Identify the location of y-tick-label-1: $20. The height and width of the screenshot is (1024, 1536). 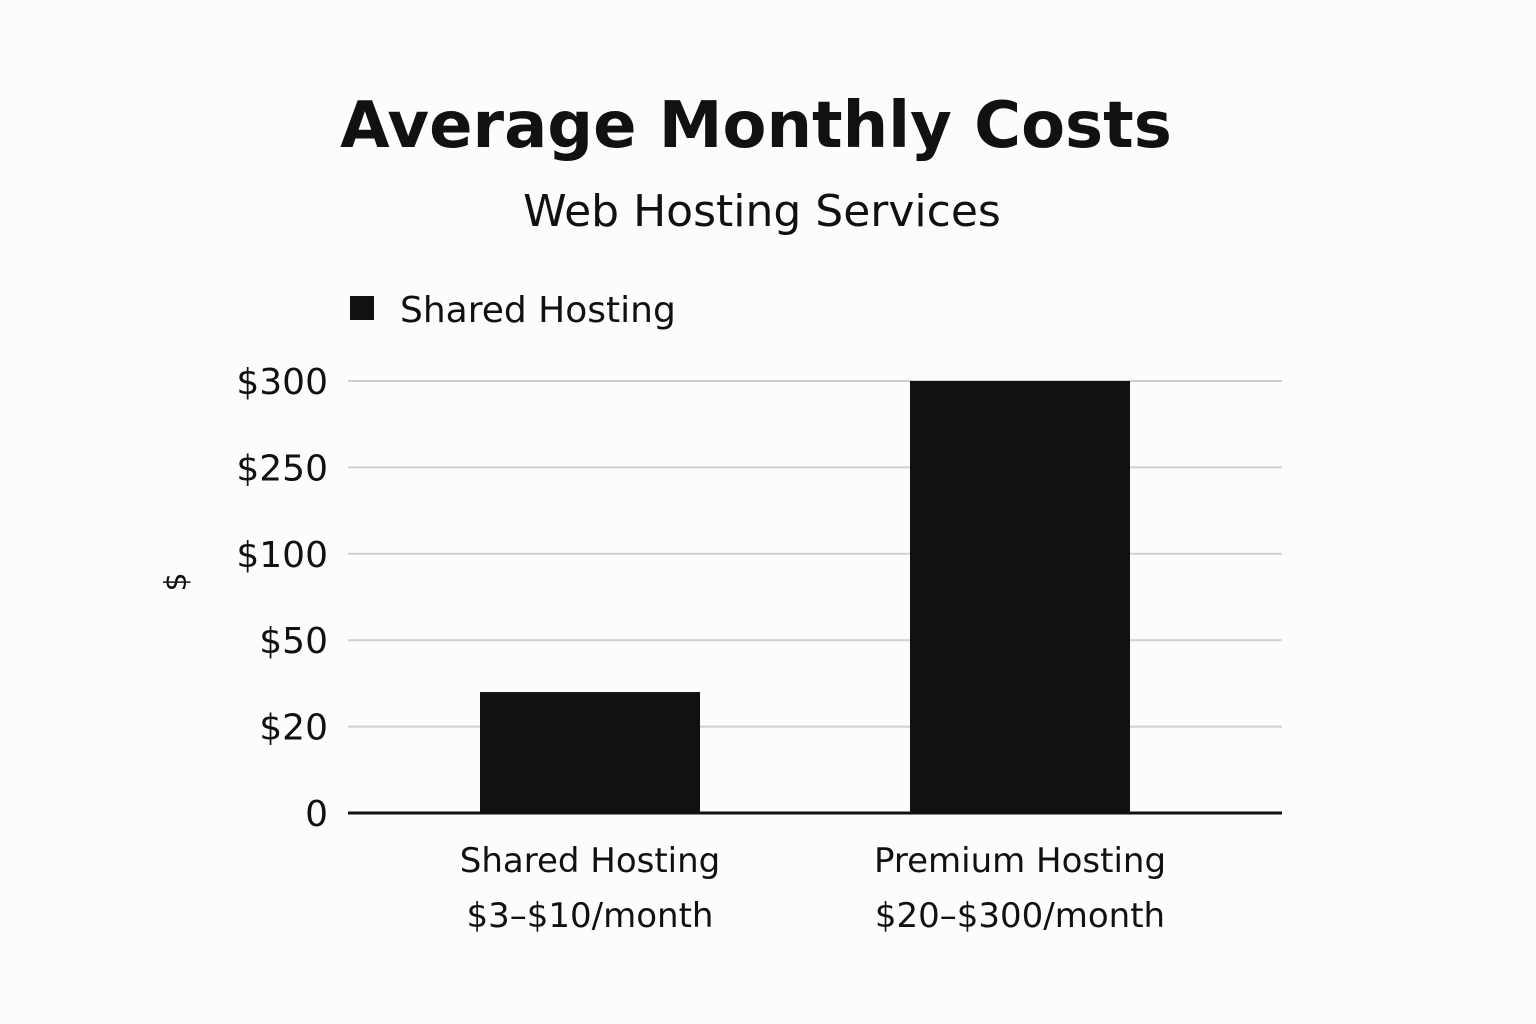
(293, 728).